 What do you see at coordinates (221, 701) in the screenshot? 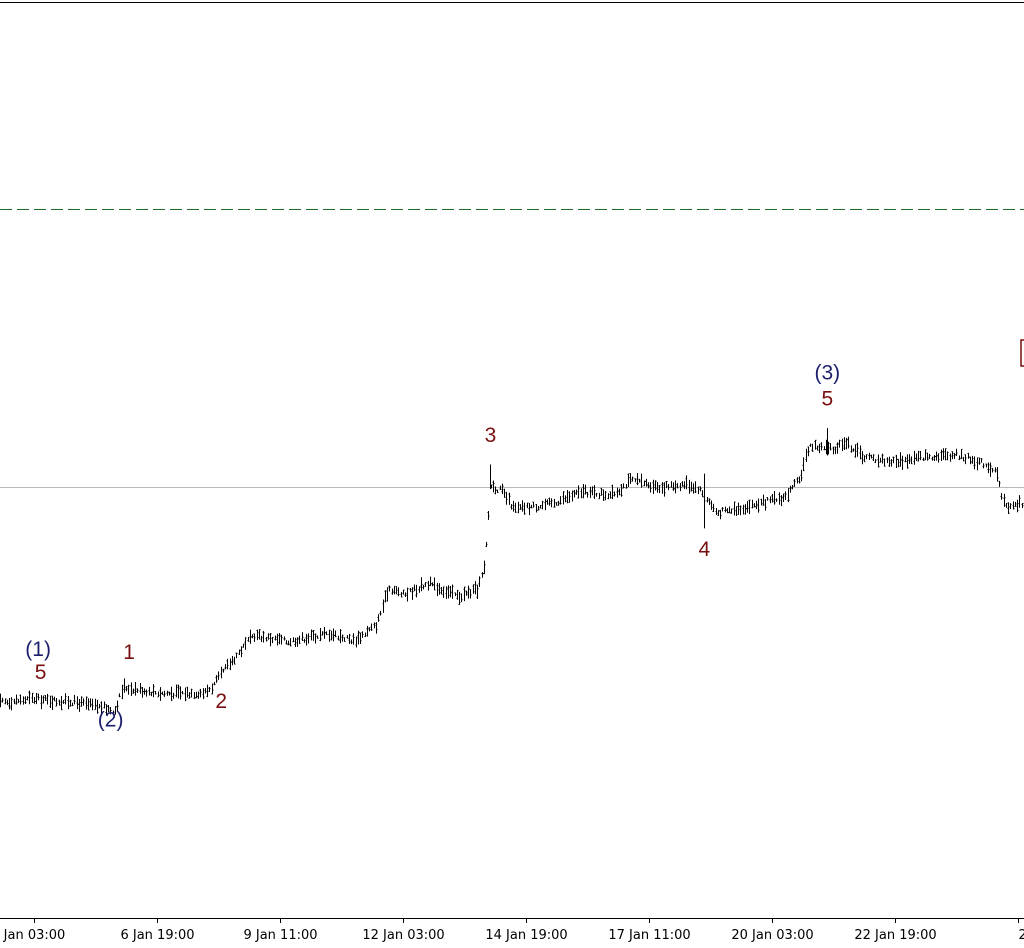
I see `wave-label: 2` at bounding box center [221, 701].